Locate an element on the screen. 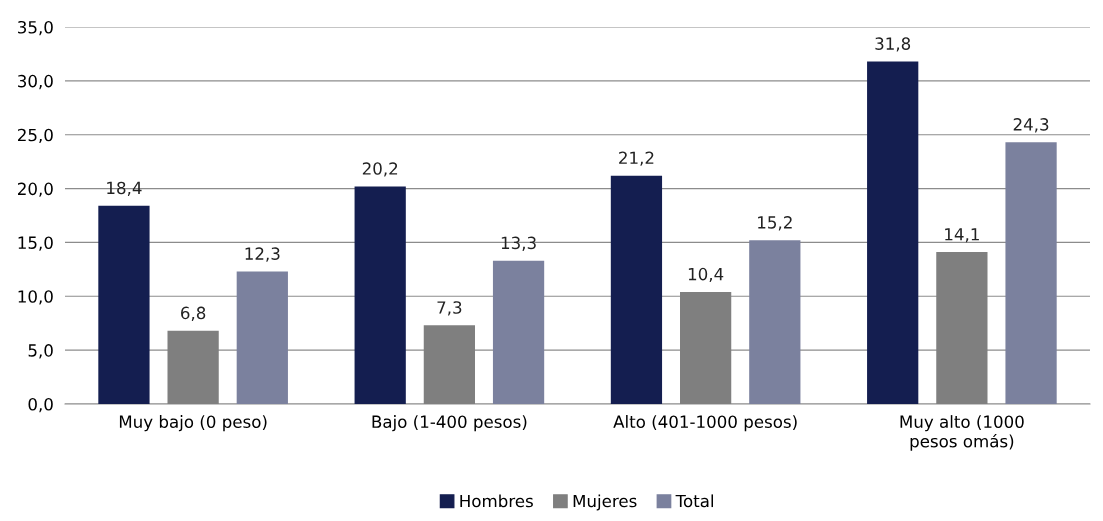 The height and width of the screenshot is (521, 1103). data-label: 18,4 is located at coordinates (124, 188).